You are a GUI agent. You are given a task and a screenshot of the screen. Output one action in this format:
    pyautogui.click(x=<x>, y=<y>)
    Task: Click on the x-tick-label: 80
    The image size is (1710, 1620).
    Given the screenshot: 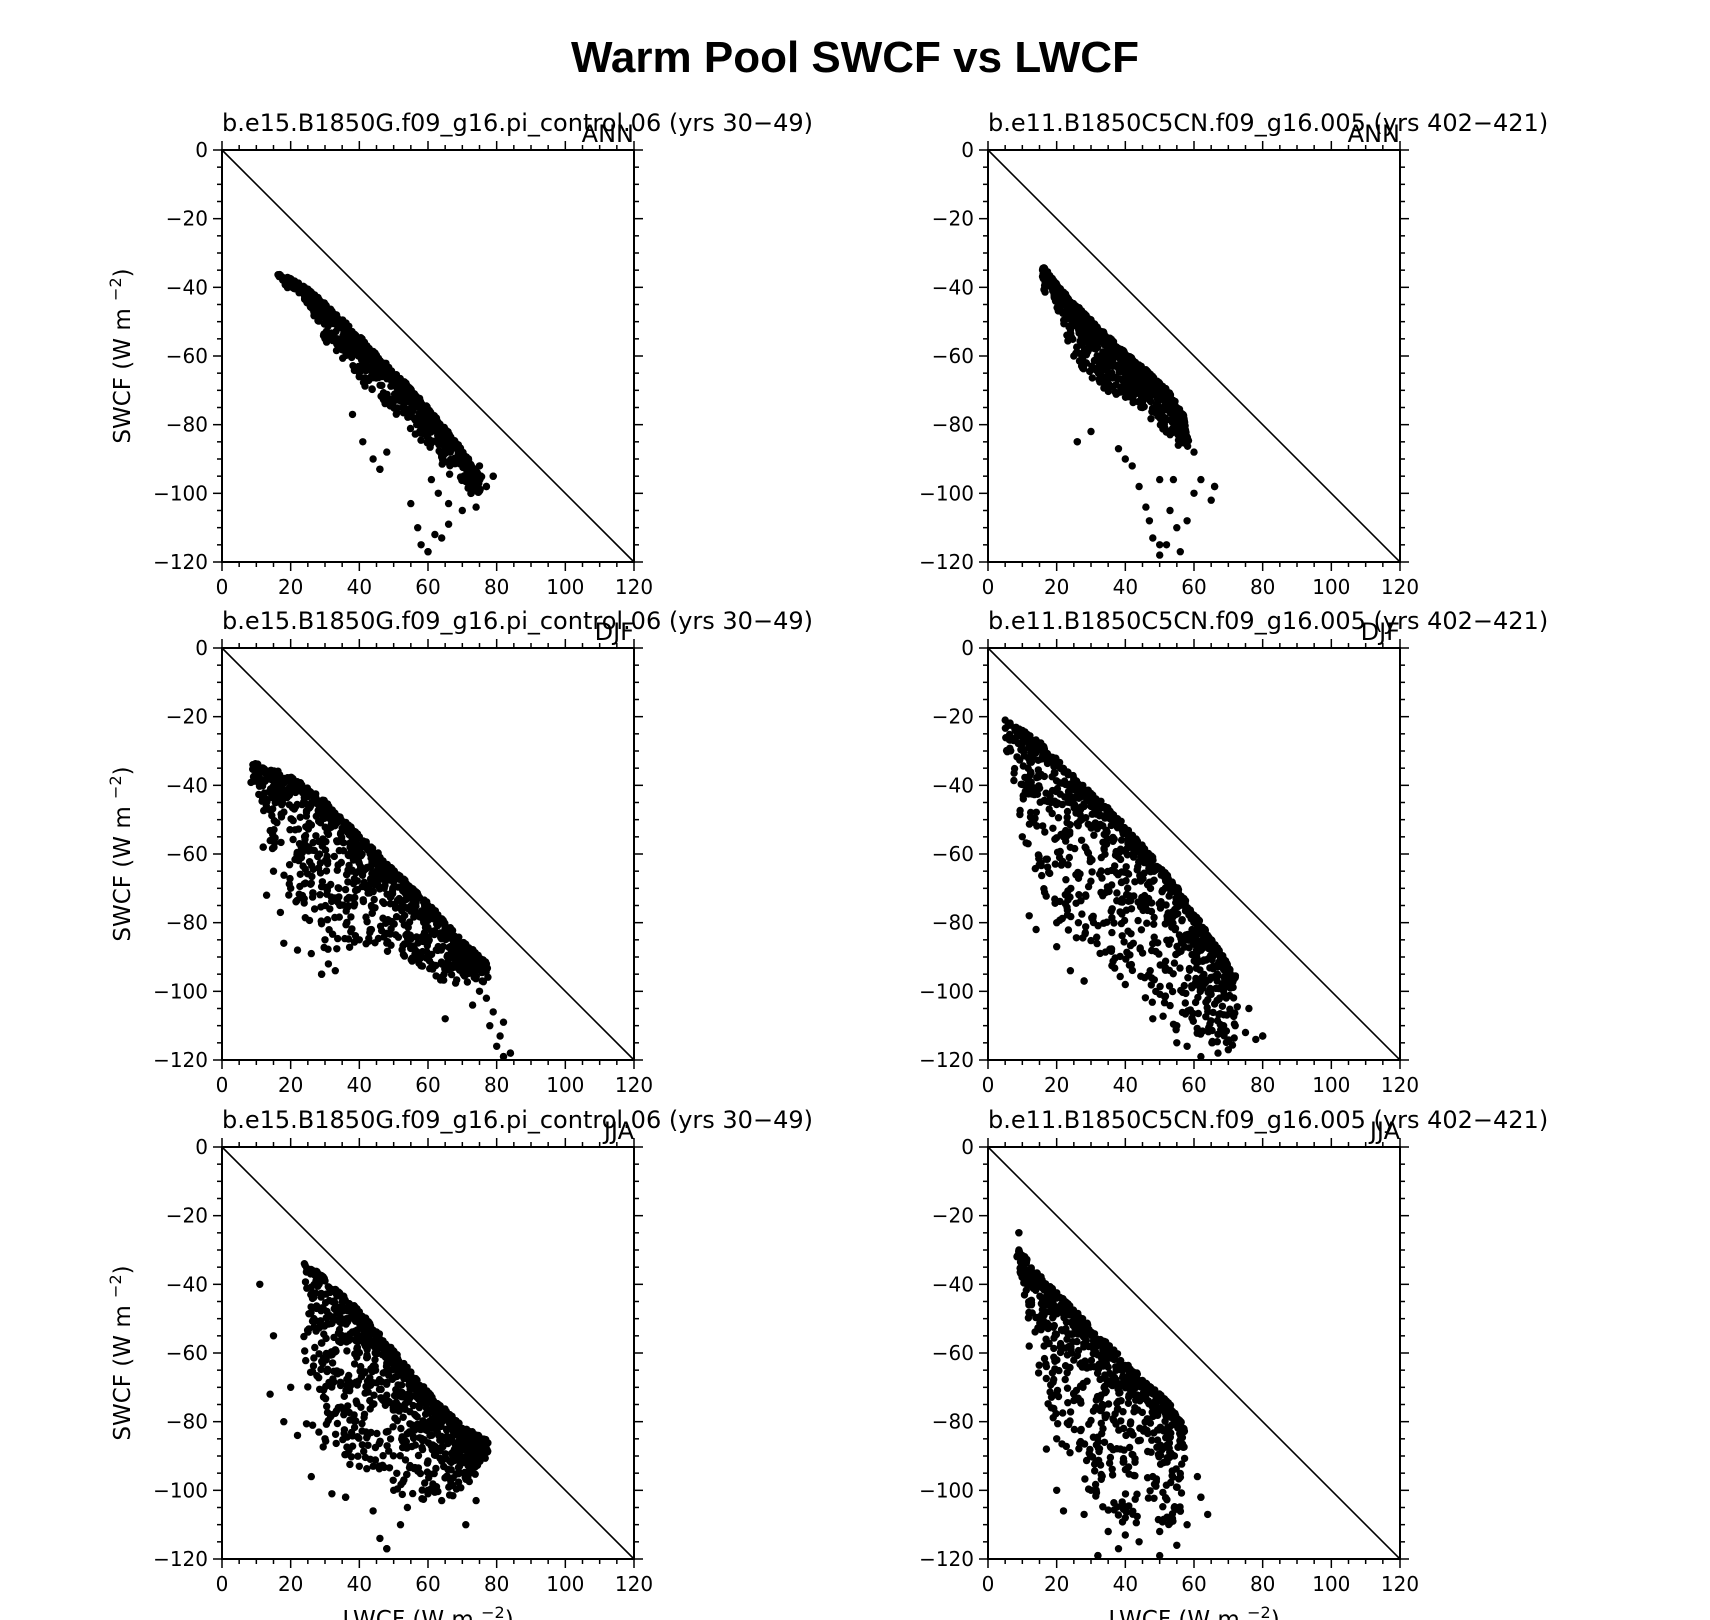 What is the action you would take?
    pyautogui.click(x=1262, y=587)
    